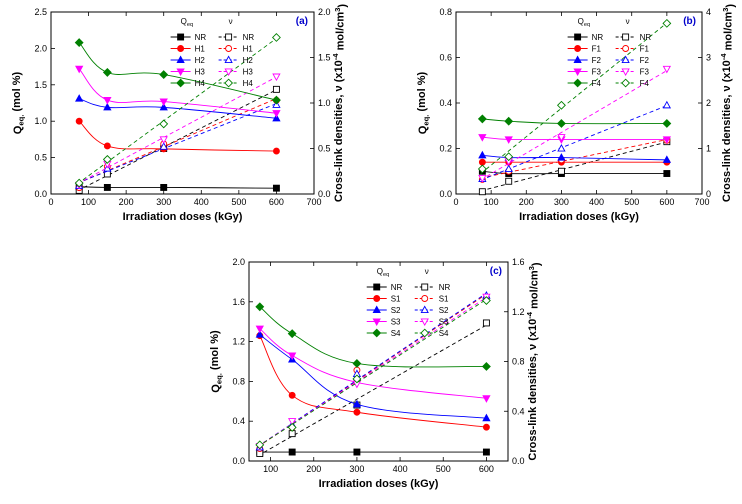 The image size is (742, 504). I want to click on nu-fit-h4, so click(177, 111).